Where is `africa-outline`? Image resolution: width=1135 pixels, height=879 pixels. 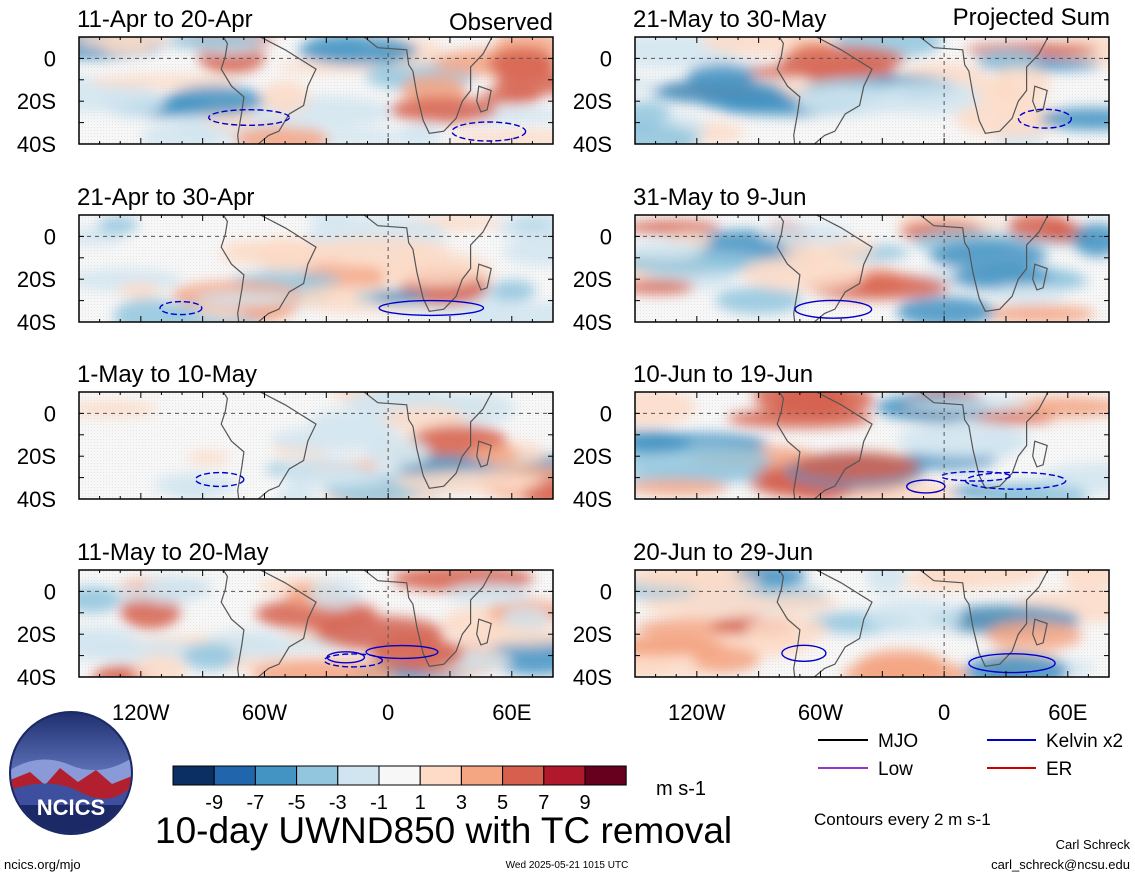
africa-outline is located at coordinates (984, 440).